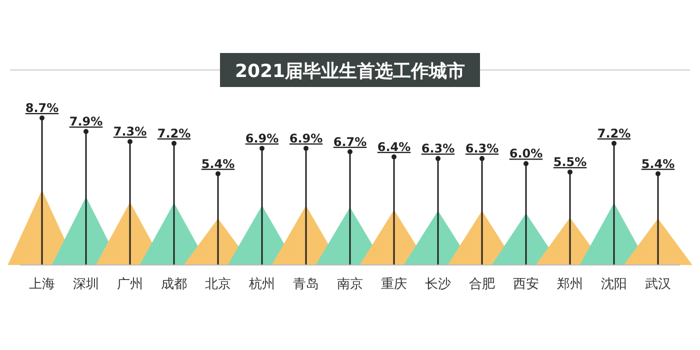 This screenshot has width=700, height=350. What do you see at coordinates (658, 284) in the screenshot?
I see `x-tick-label: 武汉` at bounding box center [658, 284].